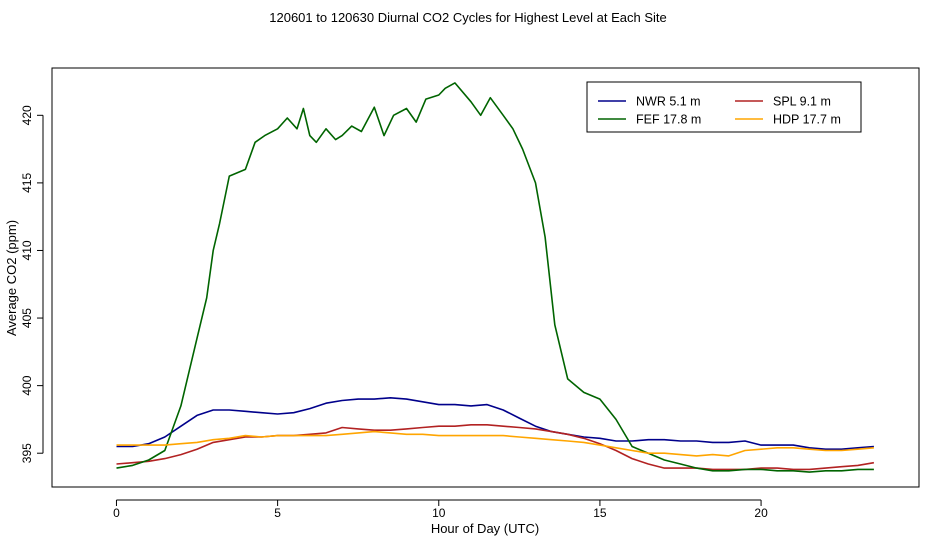 The height and width of the screenshot is (540, 936). What do you see at coordinates (27, 115) in the screenshot?
I see `y-tick-label: 420` at bounding box center [27, 115].